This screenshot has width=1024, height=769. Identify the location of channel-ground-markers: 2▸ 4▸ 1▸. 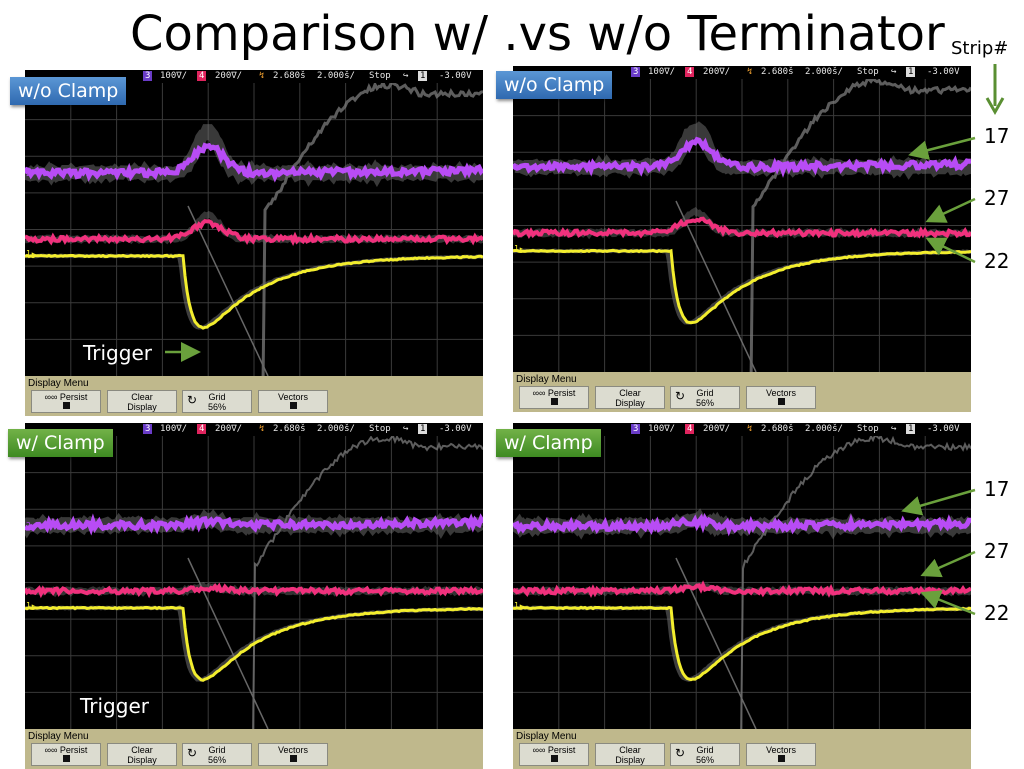
(31, 213).